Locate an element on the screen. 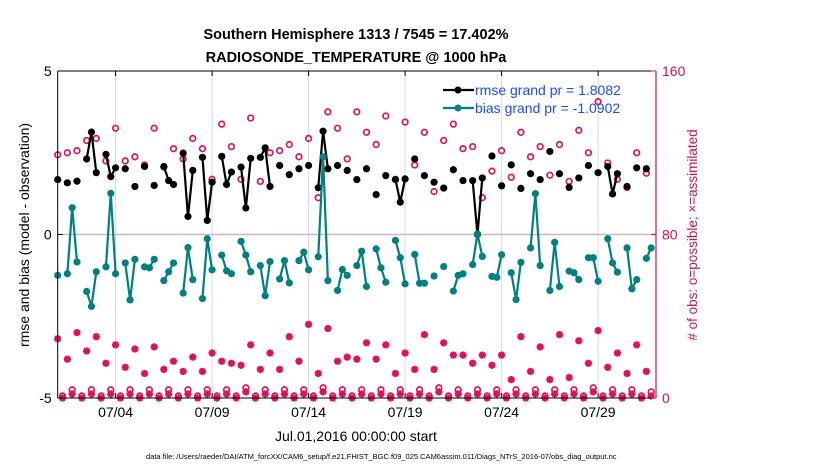  x-tick-label: 07/14 is located at coordinates (308, 412).